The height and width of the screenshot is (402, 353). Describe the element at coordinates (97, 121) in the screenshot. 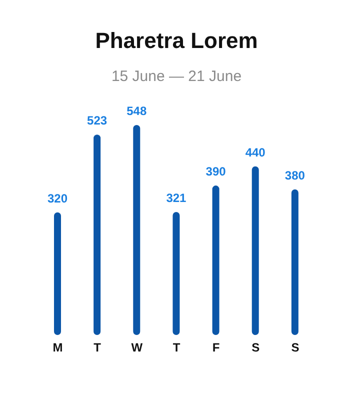

I see `data-label: 523` at that location.